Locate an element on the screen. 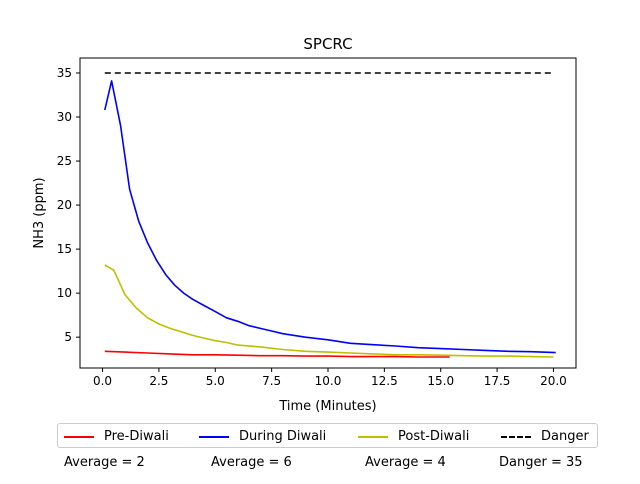 Image resolution: width=640 pixels, height=484 pixels. y-tick-label: 10 is located at coordinates (64, 293).